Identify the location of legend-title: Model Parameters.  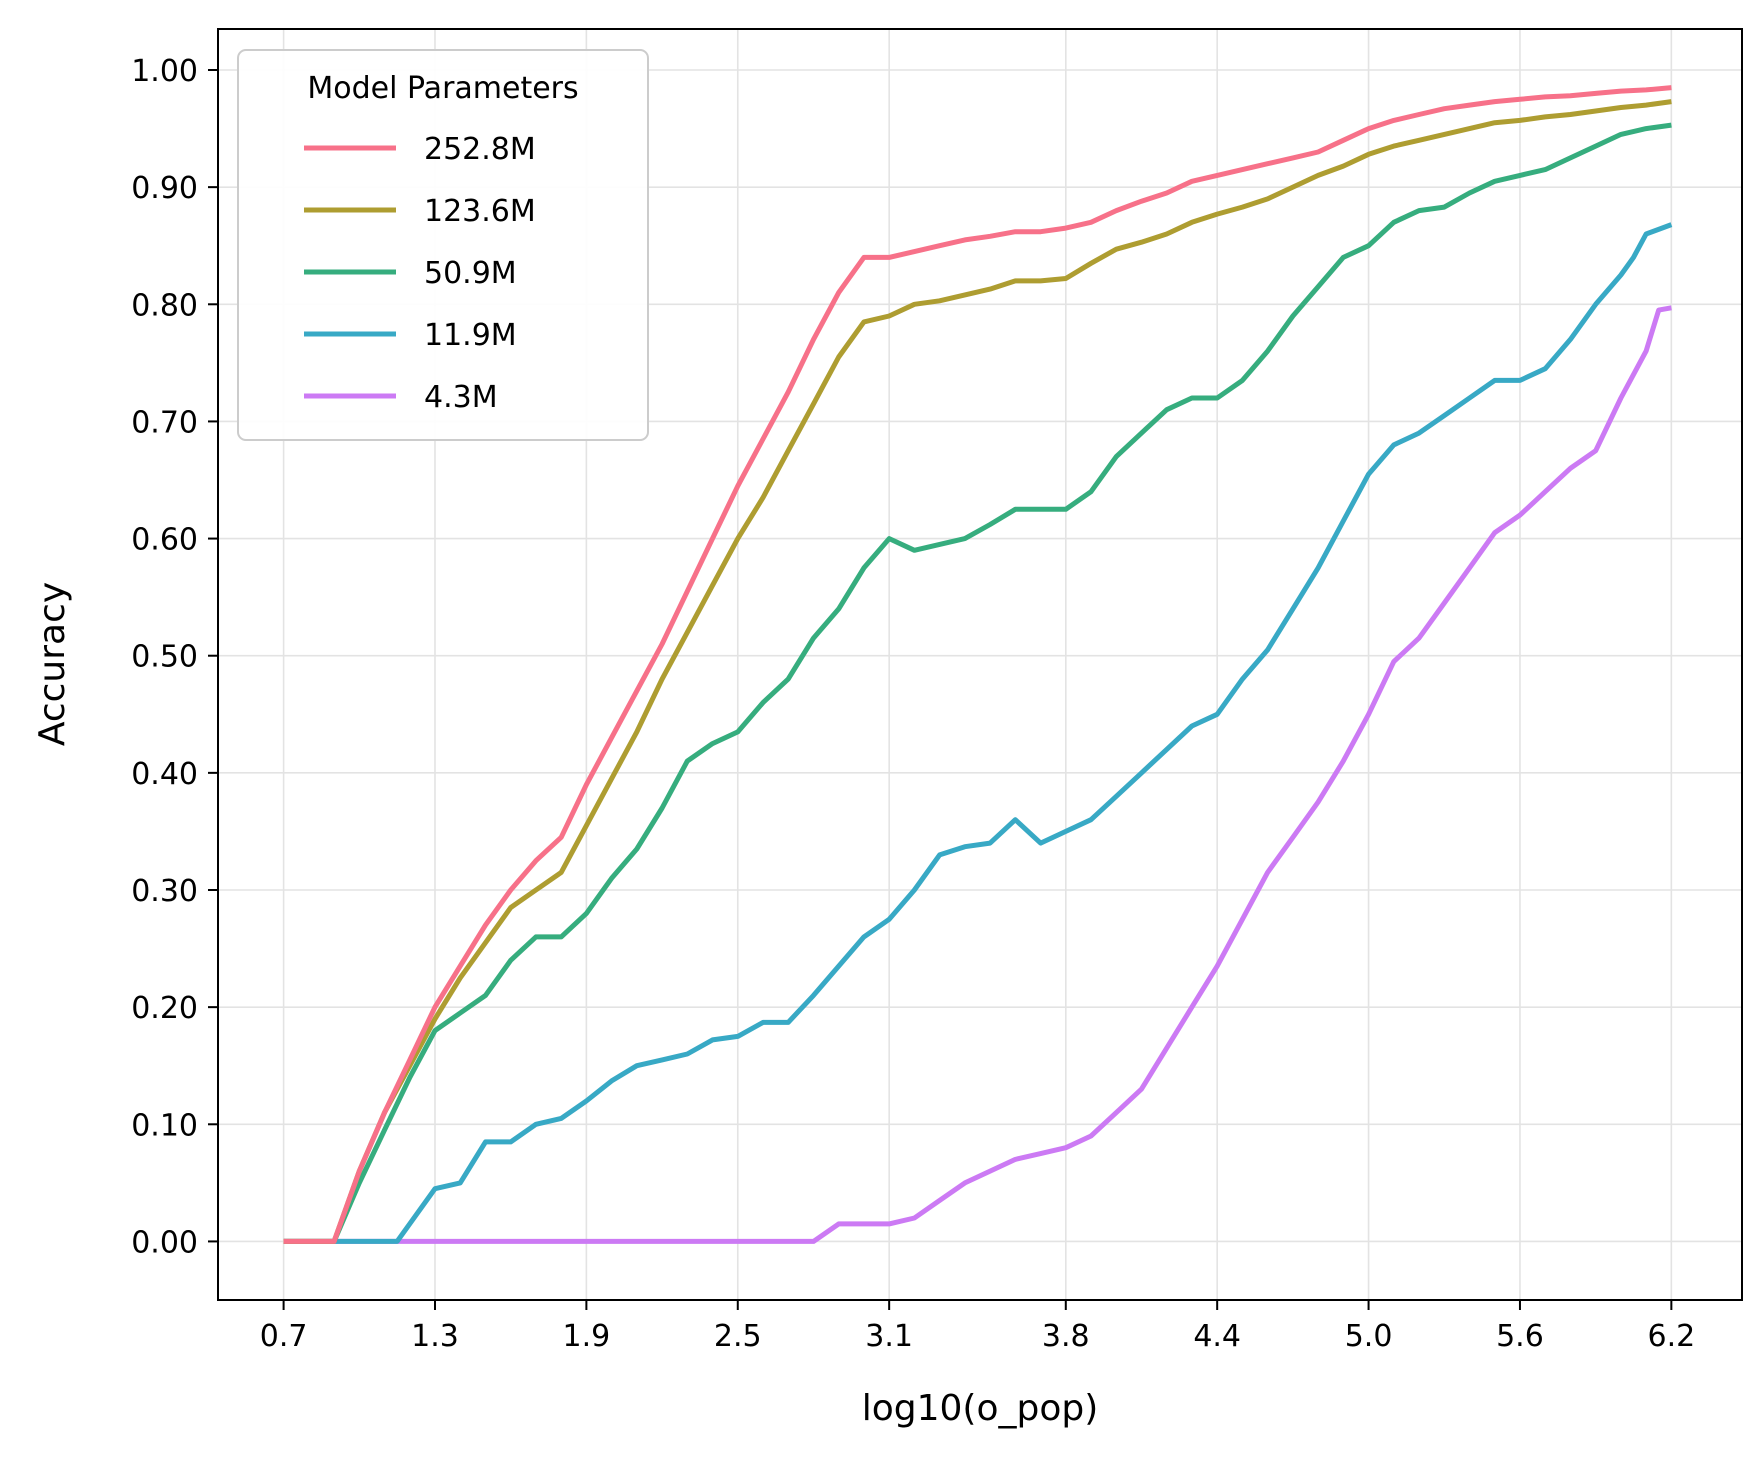
(442, 88).